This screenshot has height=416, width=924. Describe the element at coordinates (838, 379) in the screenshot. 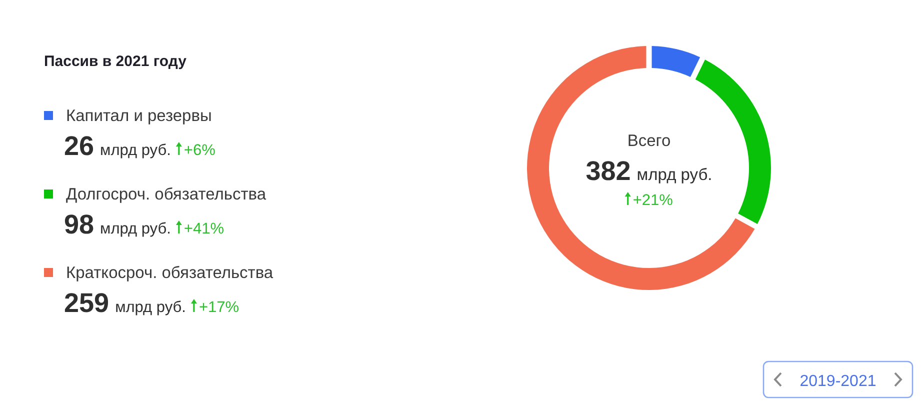

I see `year-range-button: 2019-2021` at that location.